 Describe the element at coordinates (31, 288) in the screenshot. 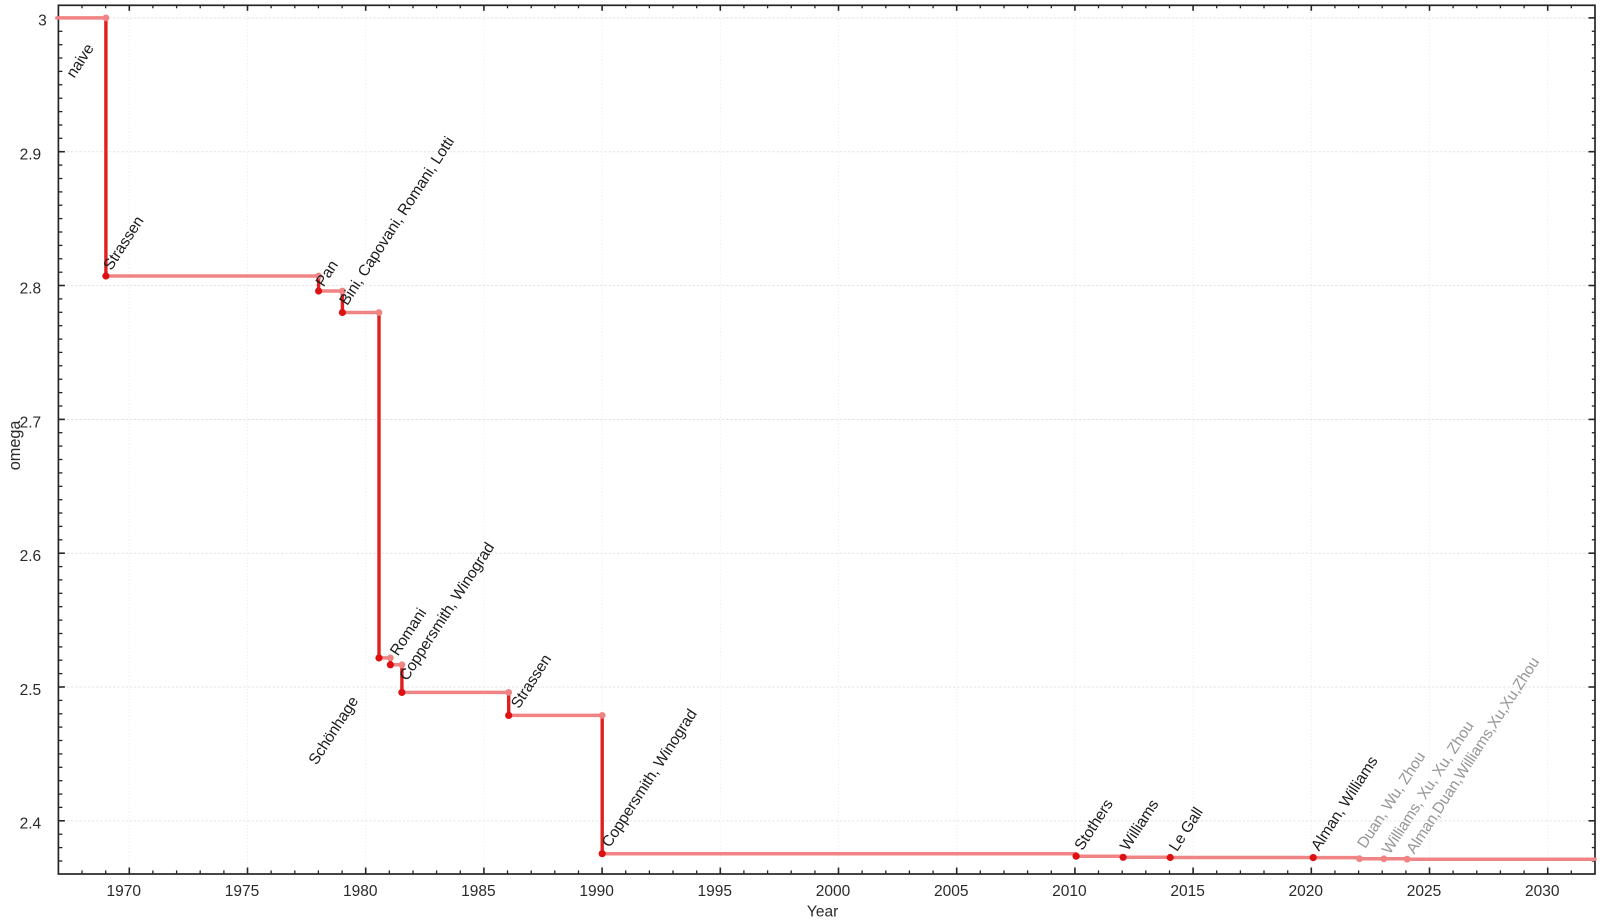

I see `svg-text: 2.8` at that location.